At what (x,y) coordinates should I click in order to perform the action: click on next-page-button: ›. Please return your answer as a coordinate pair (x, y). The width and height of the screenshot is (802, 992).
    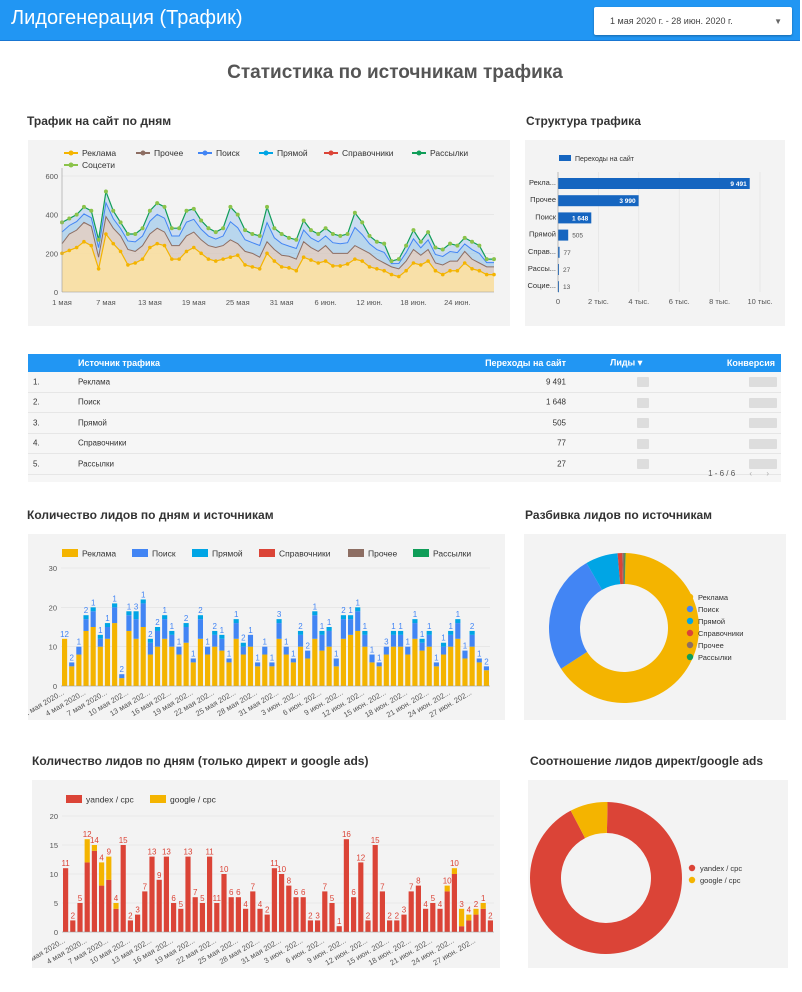
    Looking at the image, I should click on (767, 473).